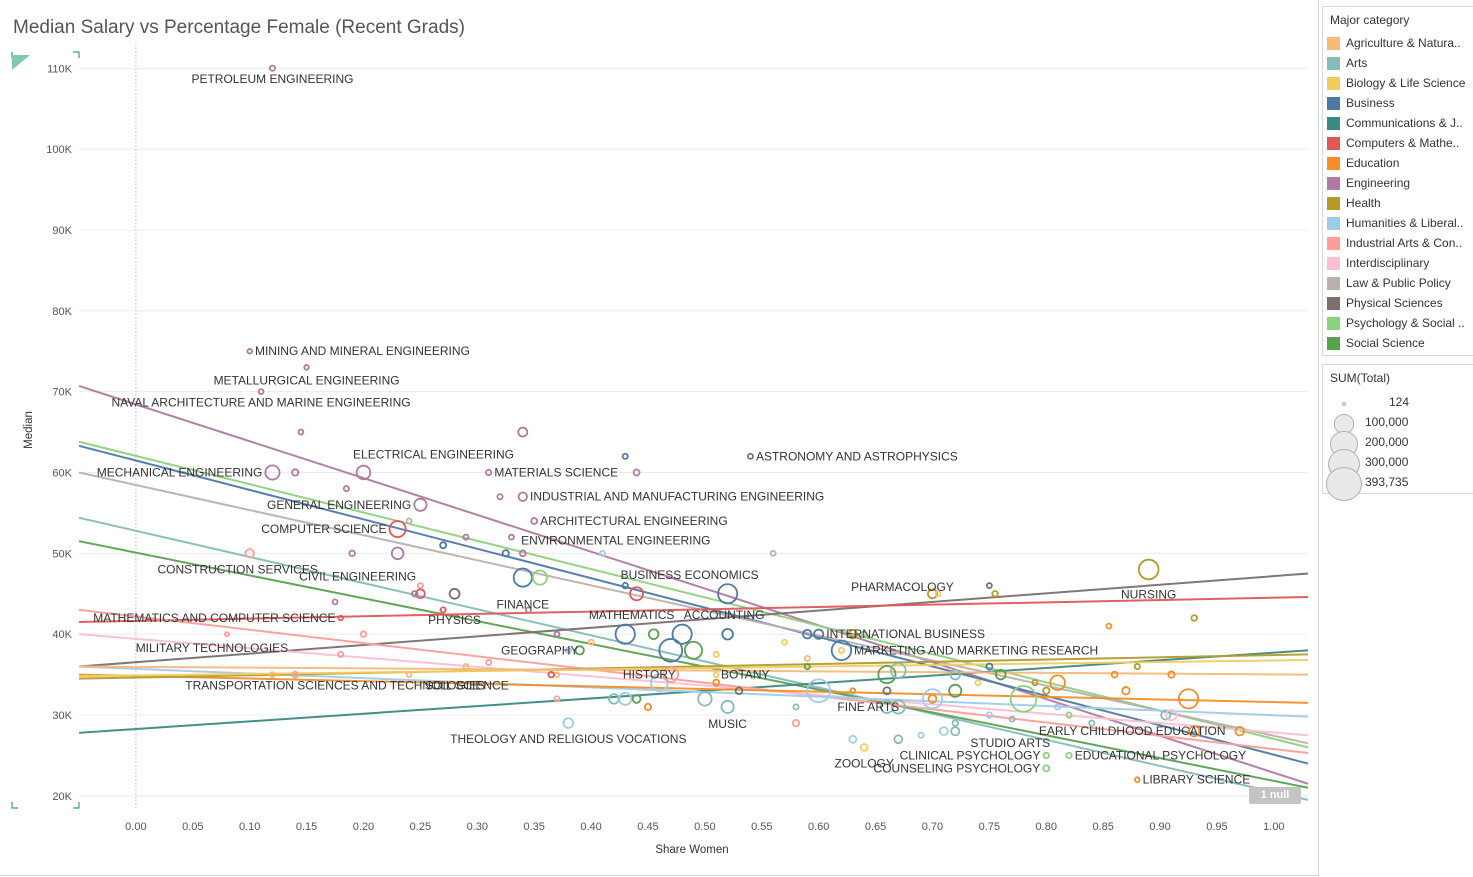  Describe the element at coordinates (1398, 63) in the screenshot. I see `legend-item: Arts` at that location.